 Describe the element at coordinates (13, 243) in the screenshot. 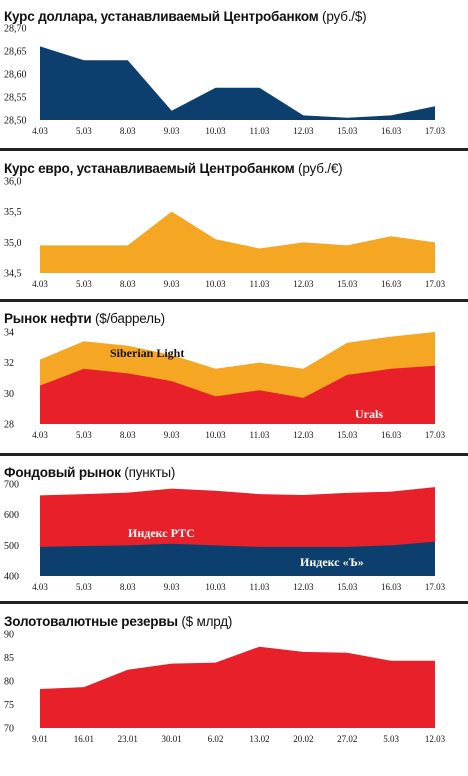

I see `y-tick-label: 35,0` at that location.